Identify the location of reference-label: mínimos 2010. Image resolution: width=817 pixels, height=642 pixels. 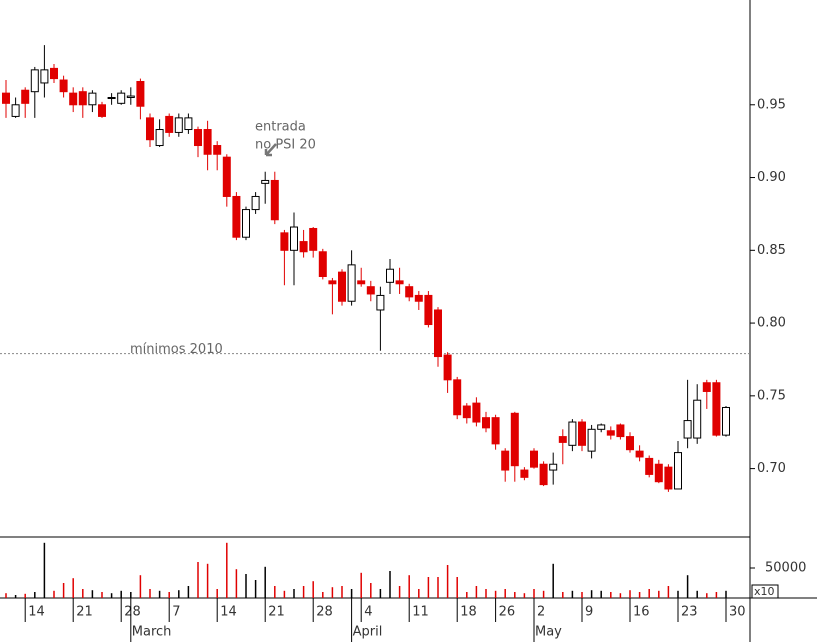
(176, 349).